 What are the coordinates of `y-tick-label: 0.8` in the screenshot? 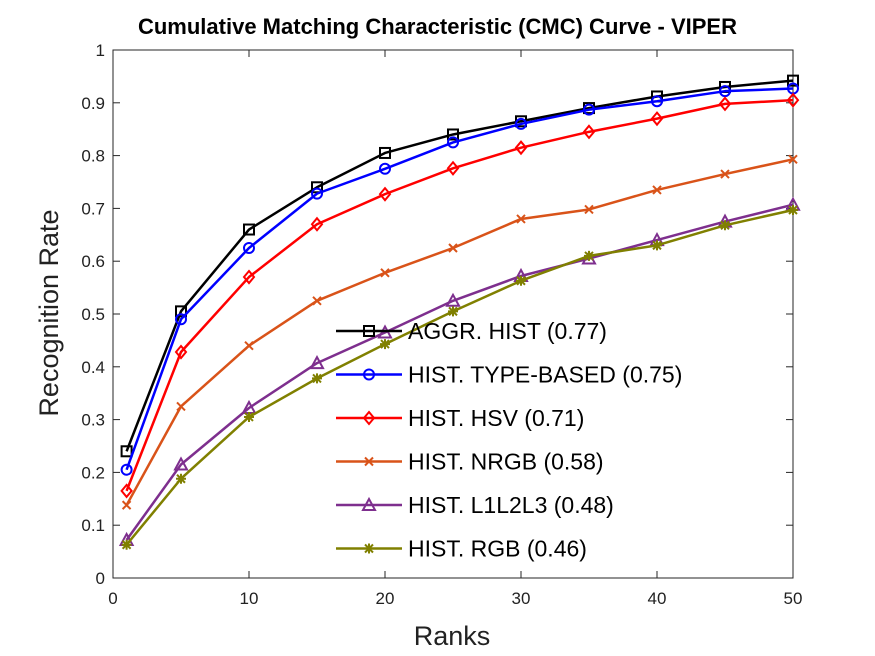 It's located at (93, 156).